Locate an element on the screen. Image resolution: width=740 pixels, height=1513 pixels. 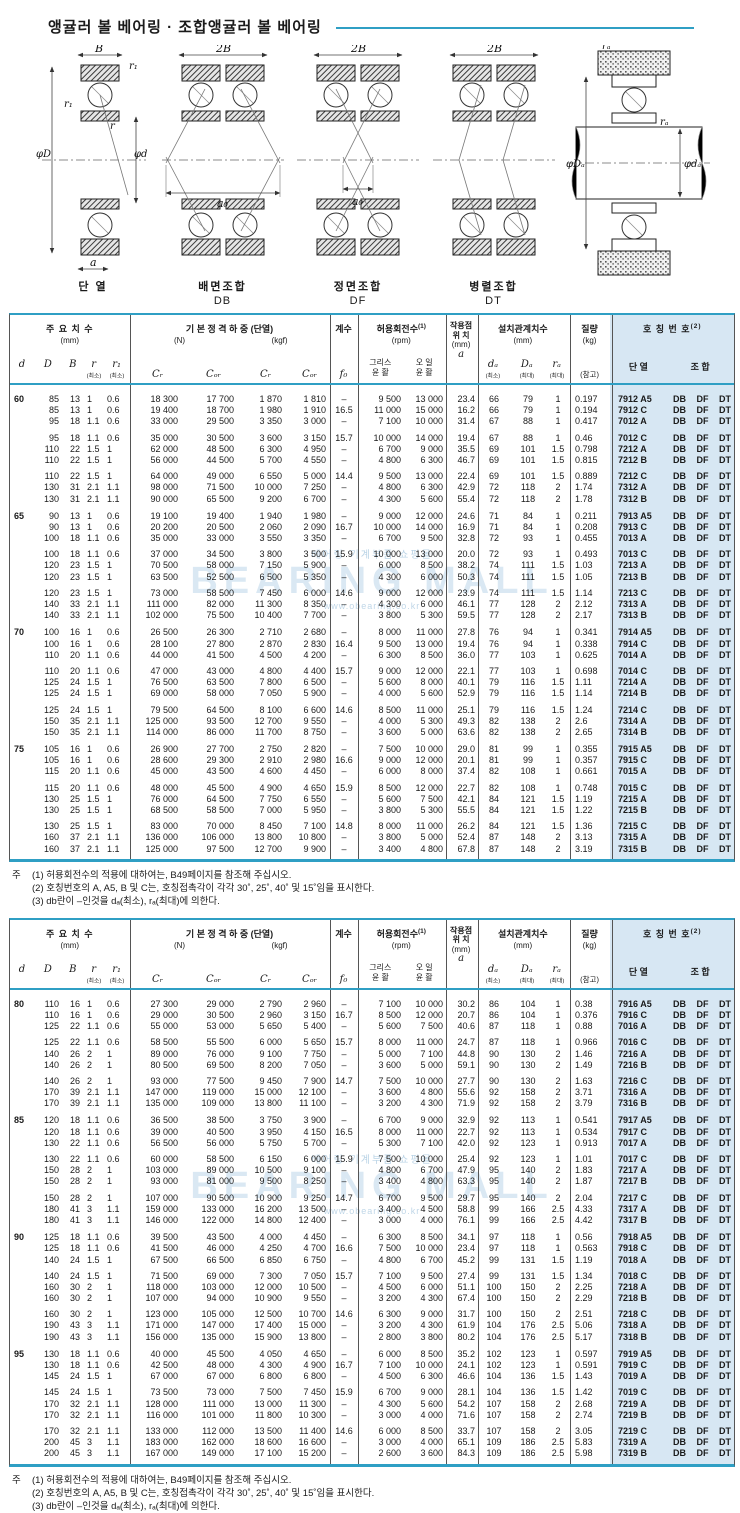
cell-cor-n: 46 000 is located at coordinates (220, 1248).